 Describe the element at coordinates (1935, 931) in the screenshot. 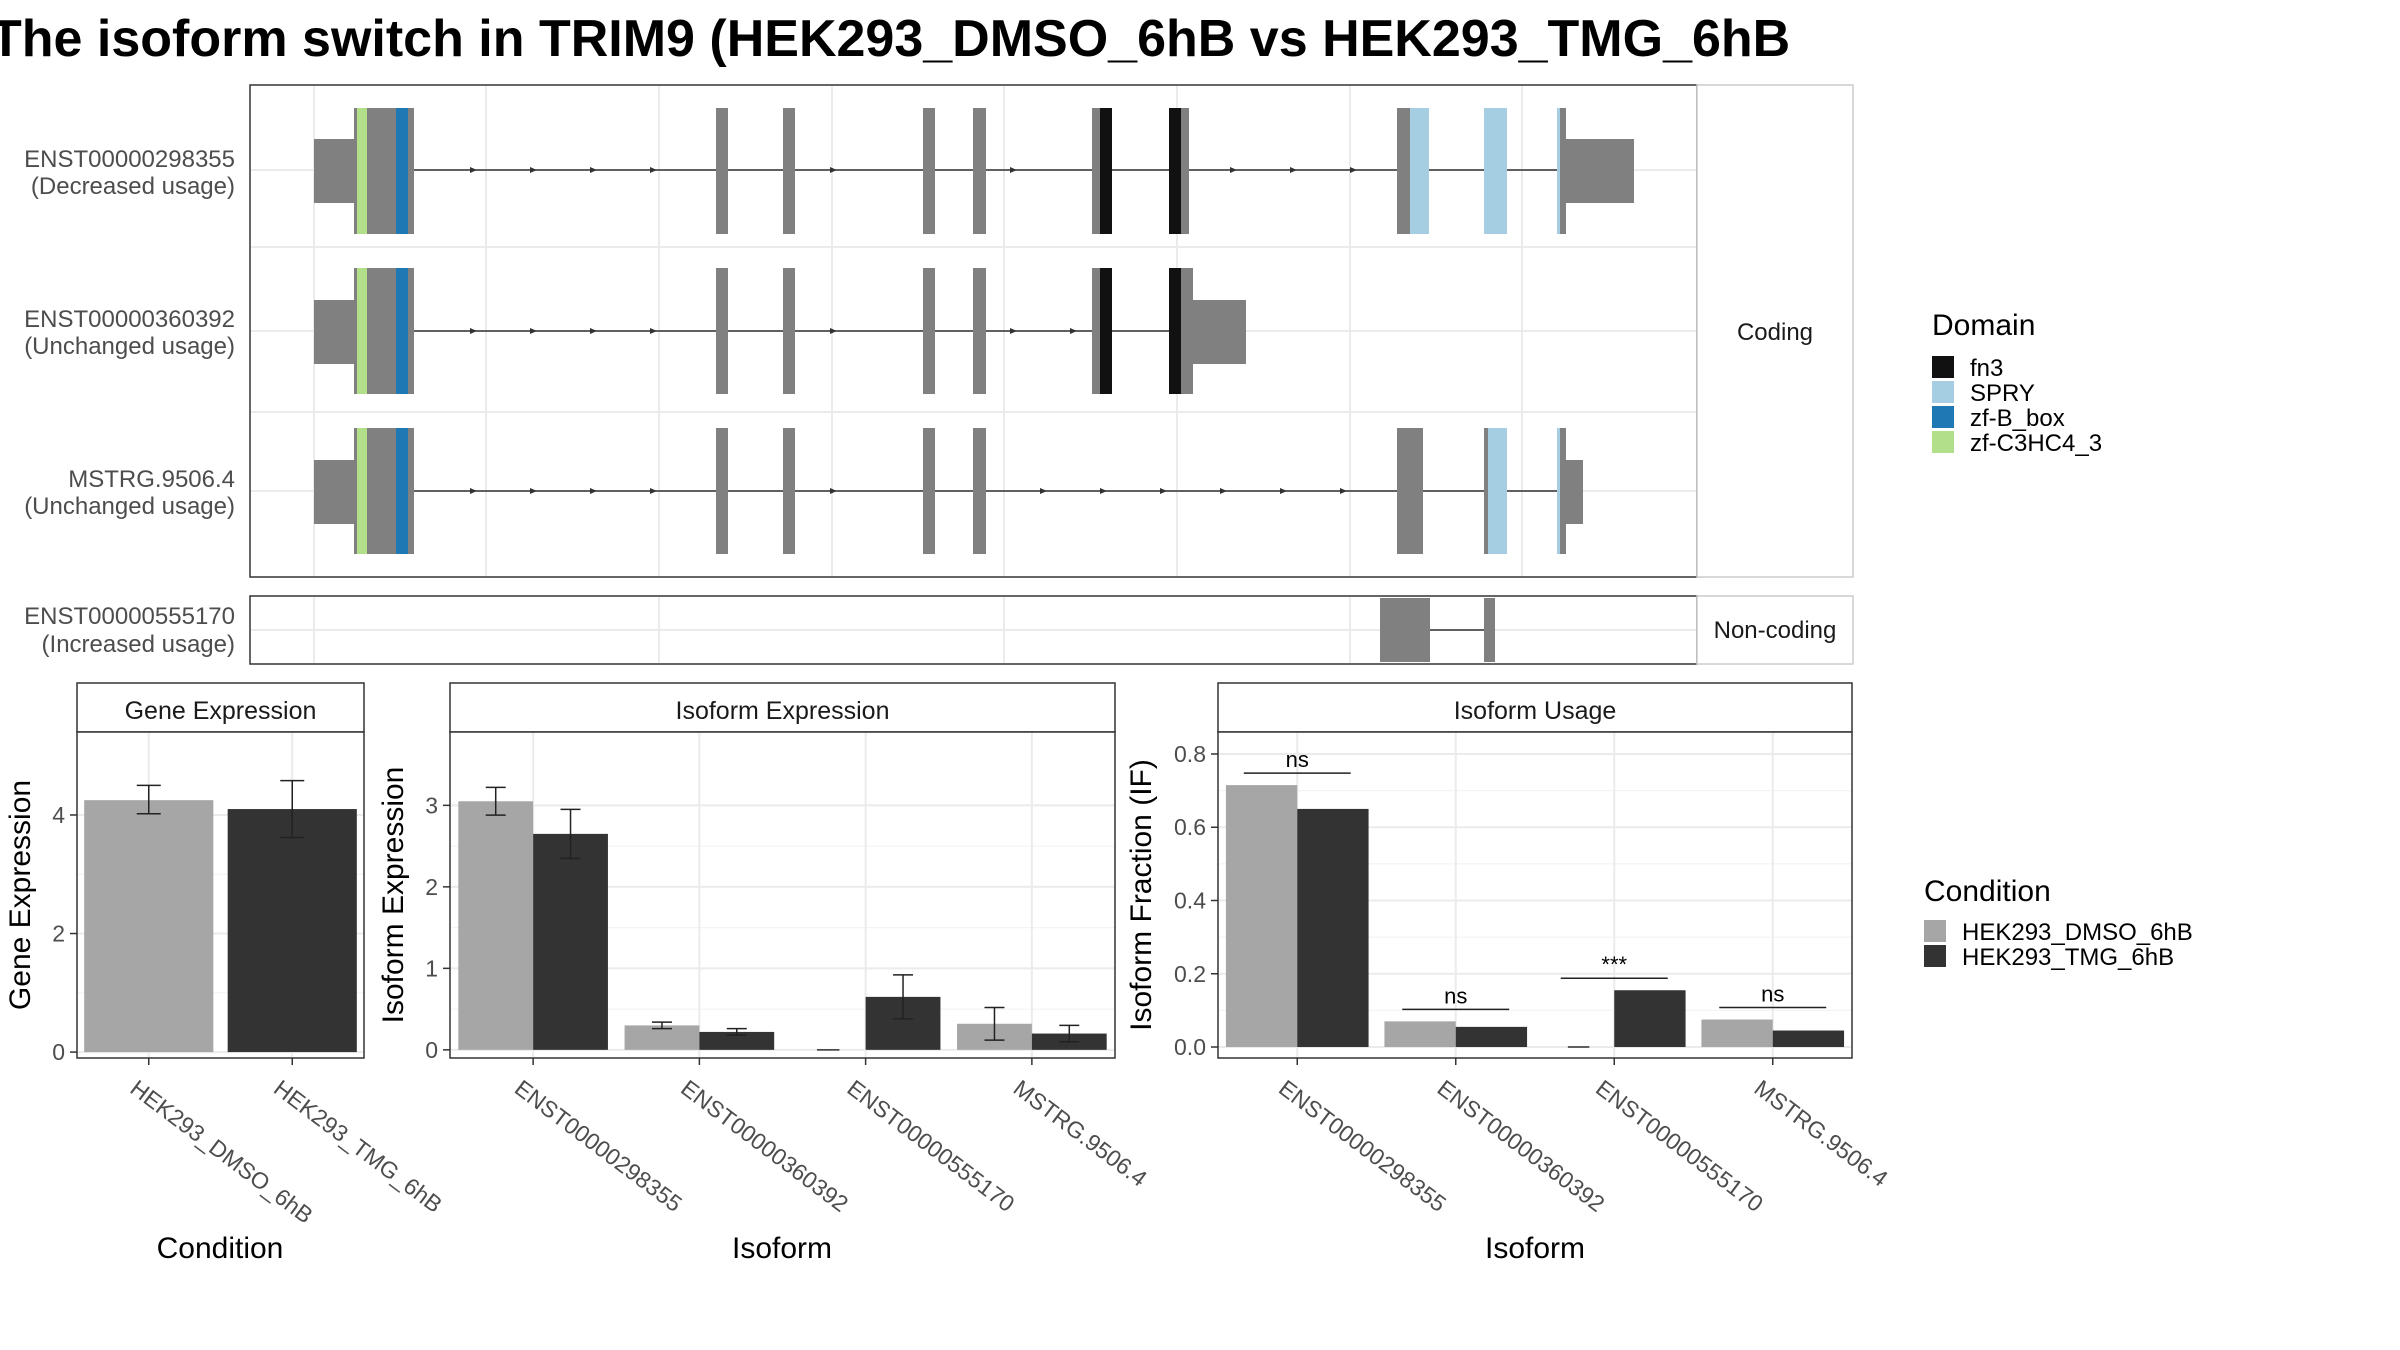

I see `legend-key-cond1` at that location.